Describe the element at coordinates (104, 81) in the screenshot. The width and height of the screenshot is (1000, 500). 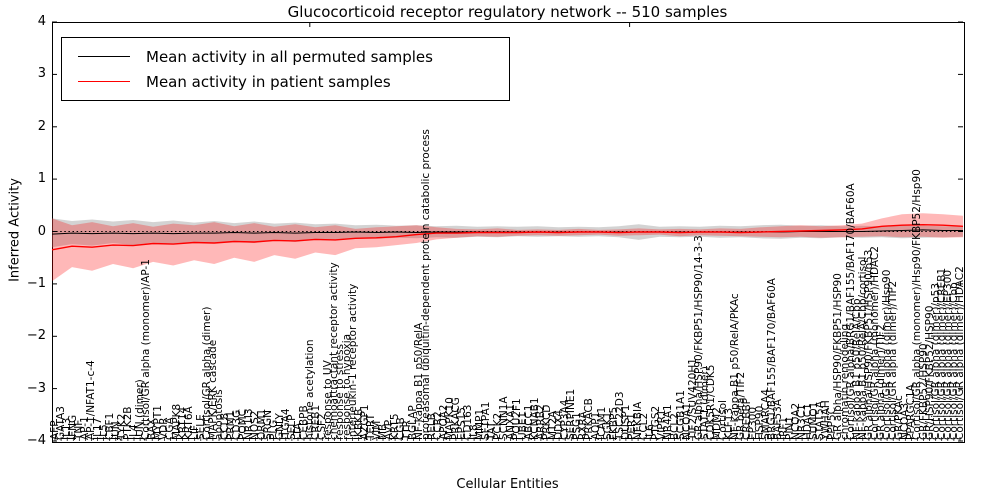
I see `patient-line-swatch` at that location.